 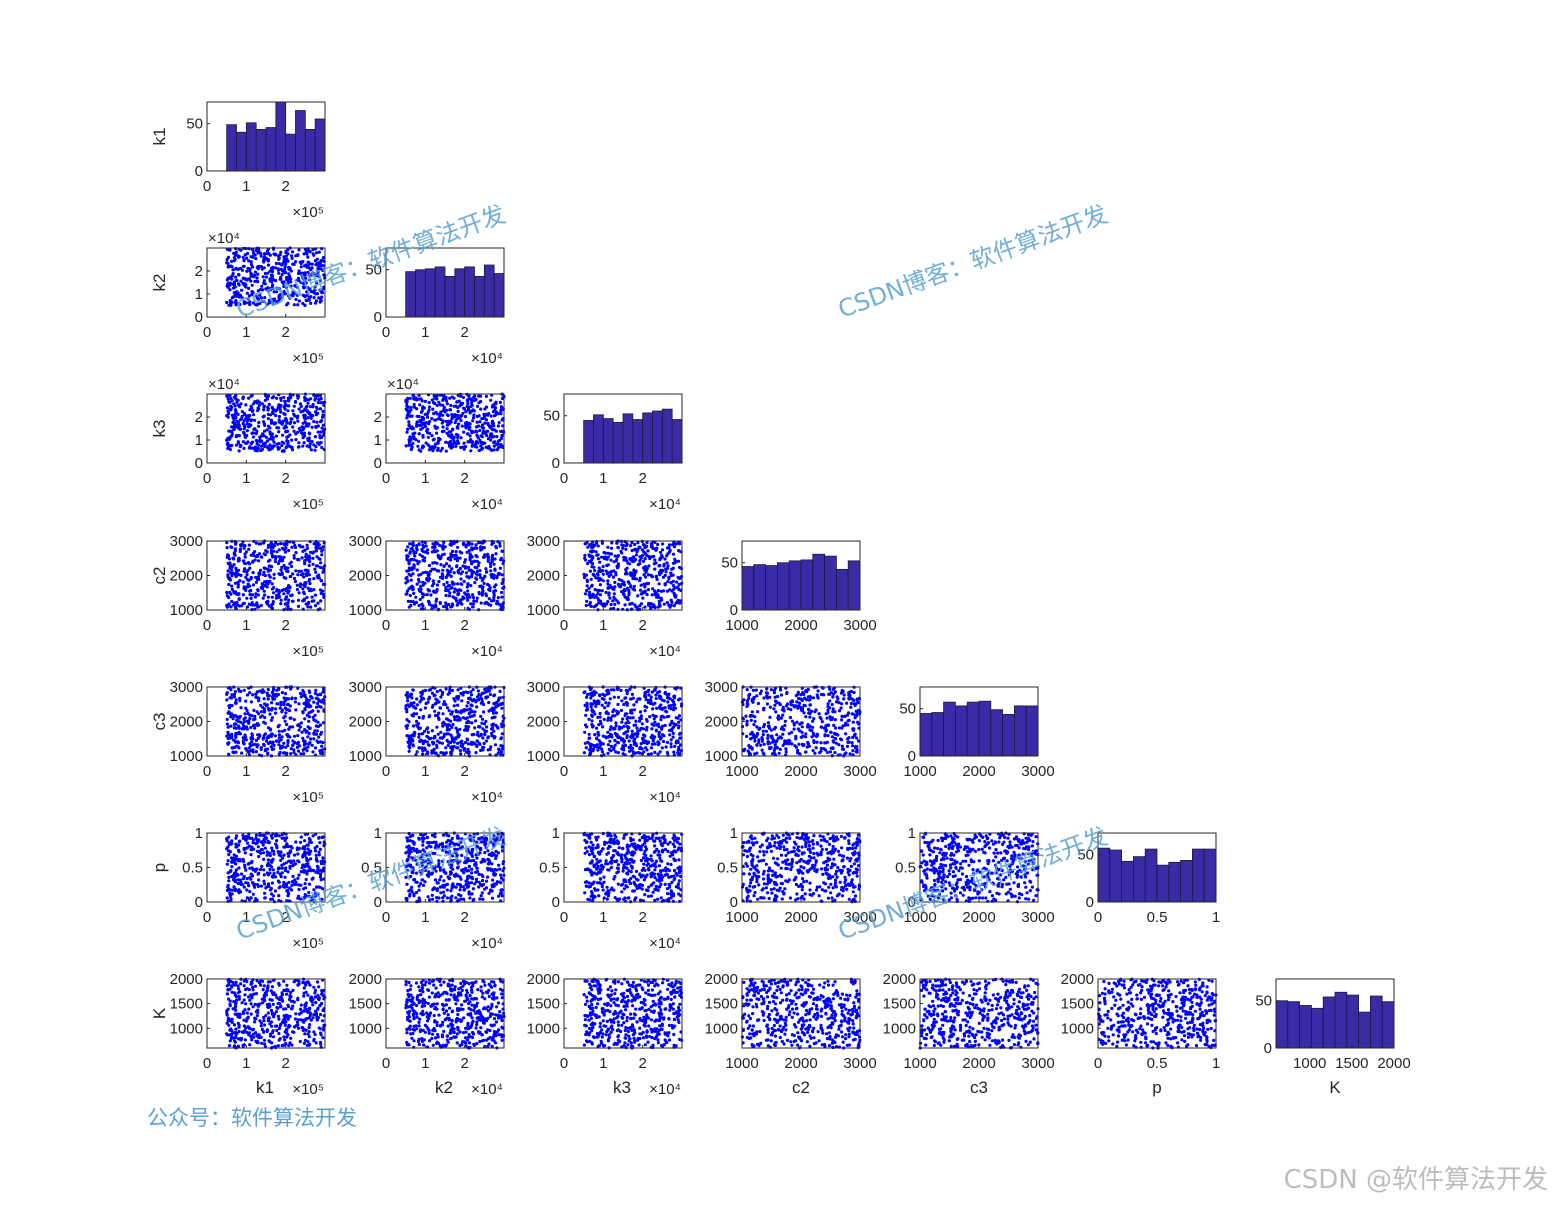 What do you see at coordinates (365, 722) in the screenshot?
I see `ytick-label: 2000` at bounding box center [365, 722].